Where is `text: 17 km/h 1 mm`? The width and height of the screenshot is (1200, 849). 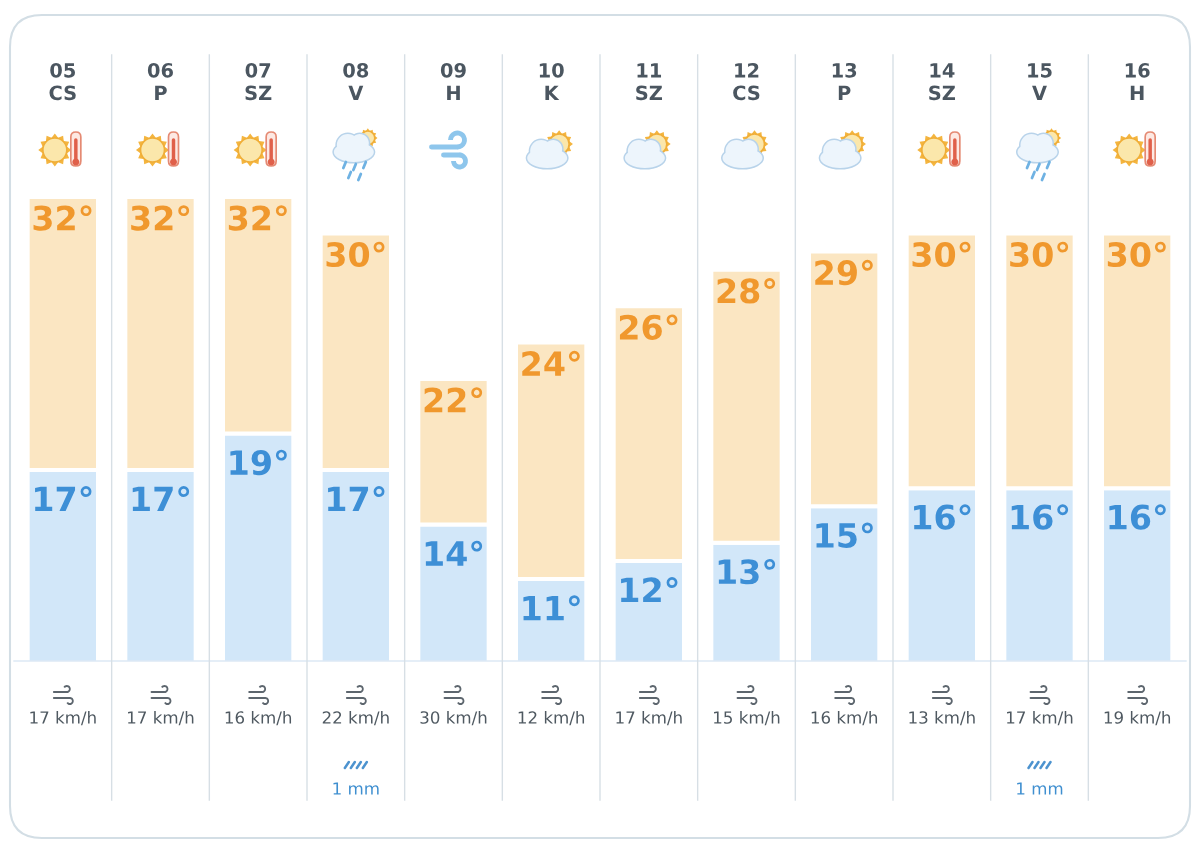
text: 17 km/h 1 mm is located at coordinates (1040, 752).